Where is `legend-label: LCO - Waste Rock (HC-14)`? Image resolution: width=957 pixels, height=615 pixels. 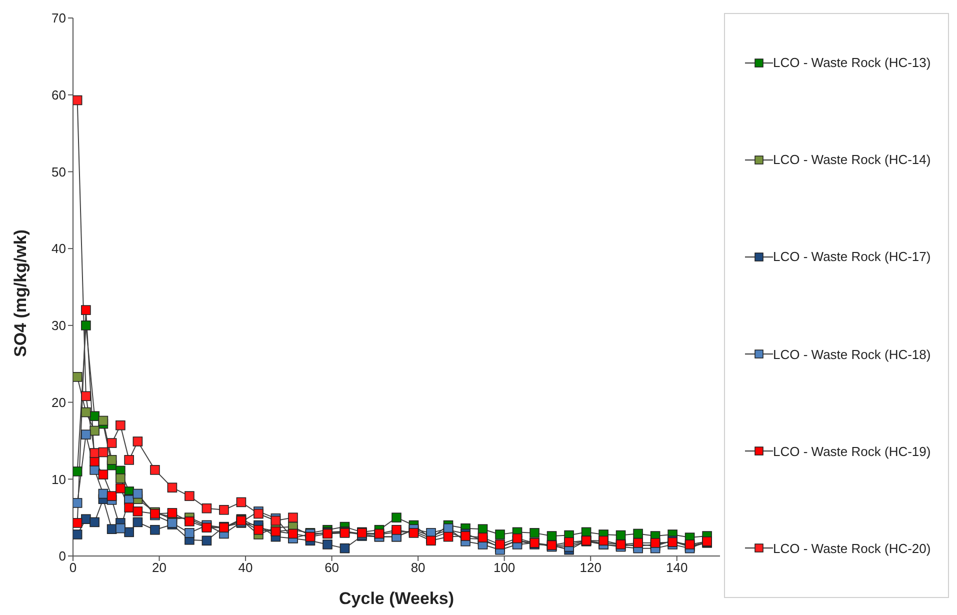
legend-label: LCO - Waste Rock (HC-14) is located at coordinates (852, 160).